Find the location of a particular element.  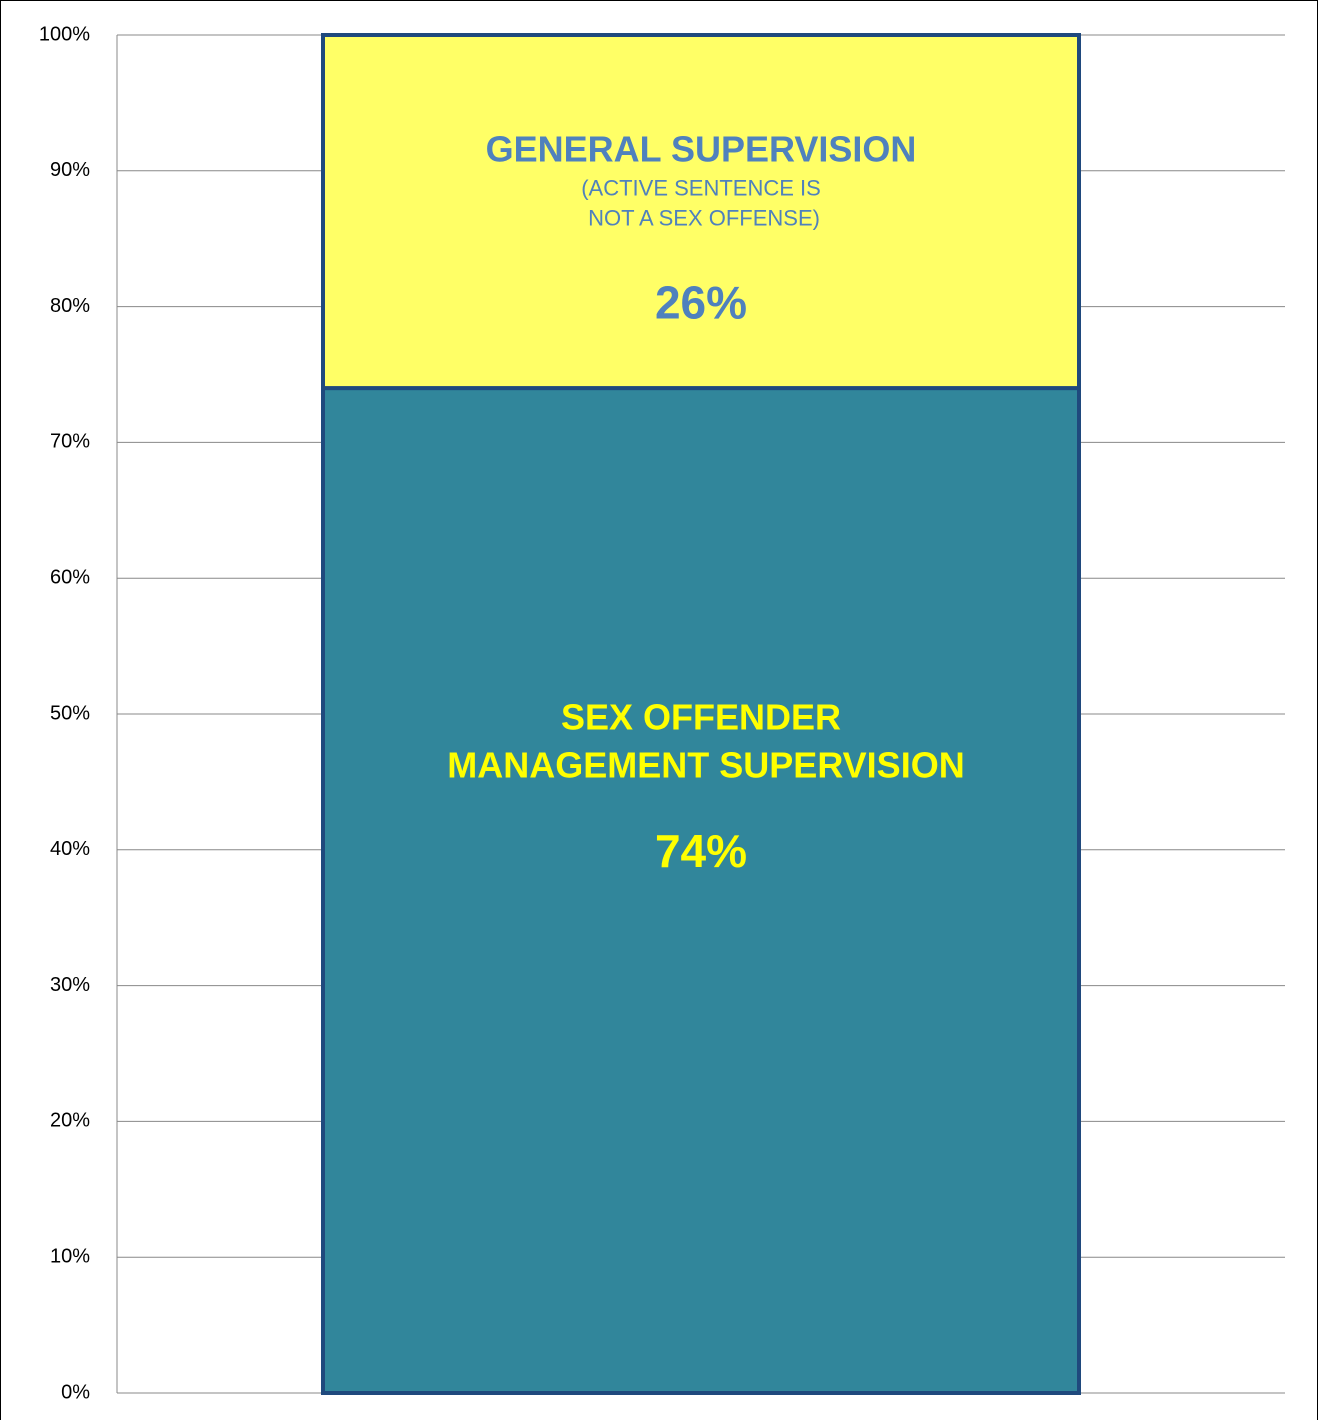

value-label: 74% is located at coordinates (701, 851).